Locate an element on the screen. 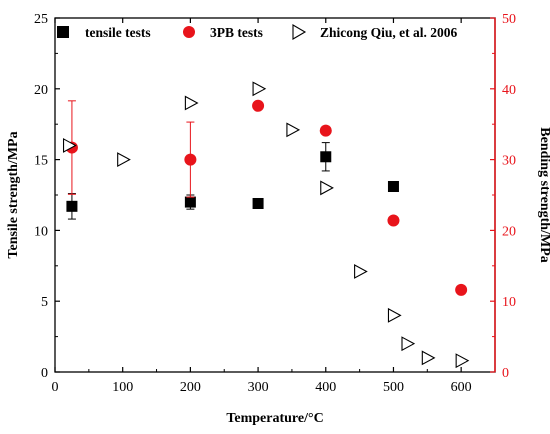  left-y-tick-label: 15 is located at coordinates (41, 161).